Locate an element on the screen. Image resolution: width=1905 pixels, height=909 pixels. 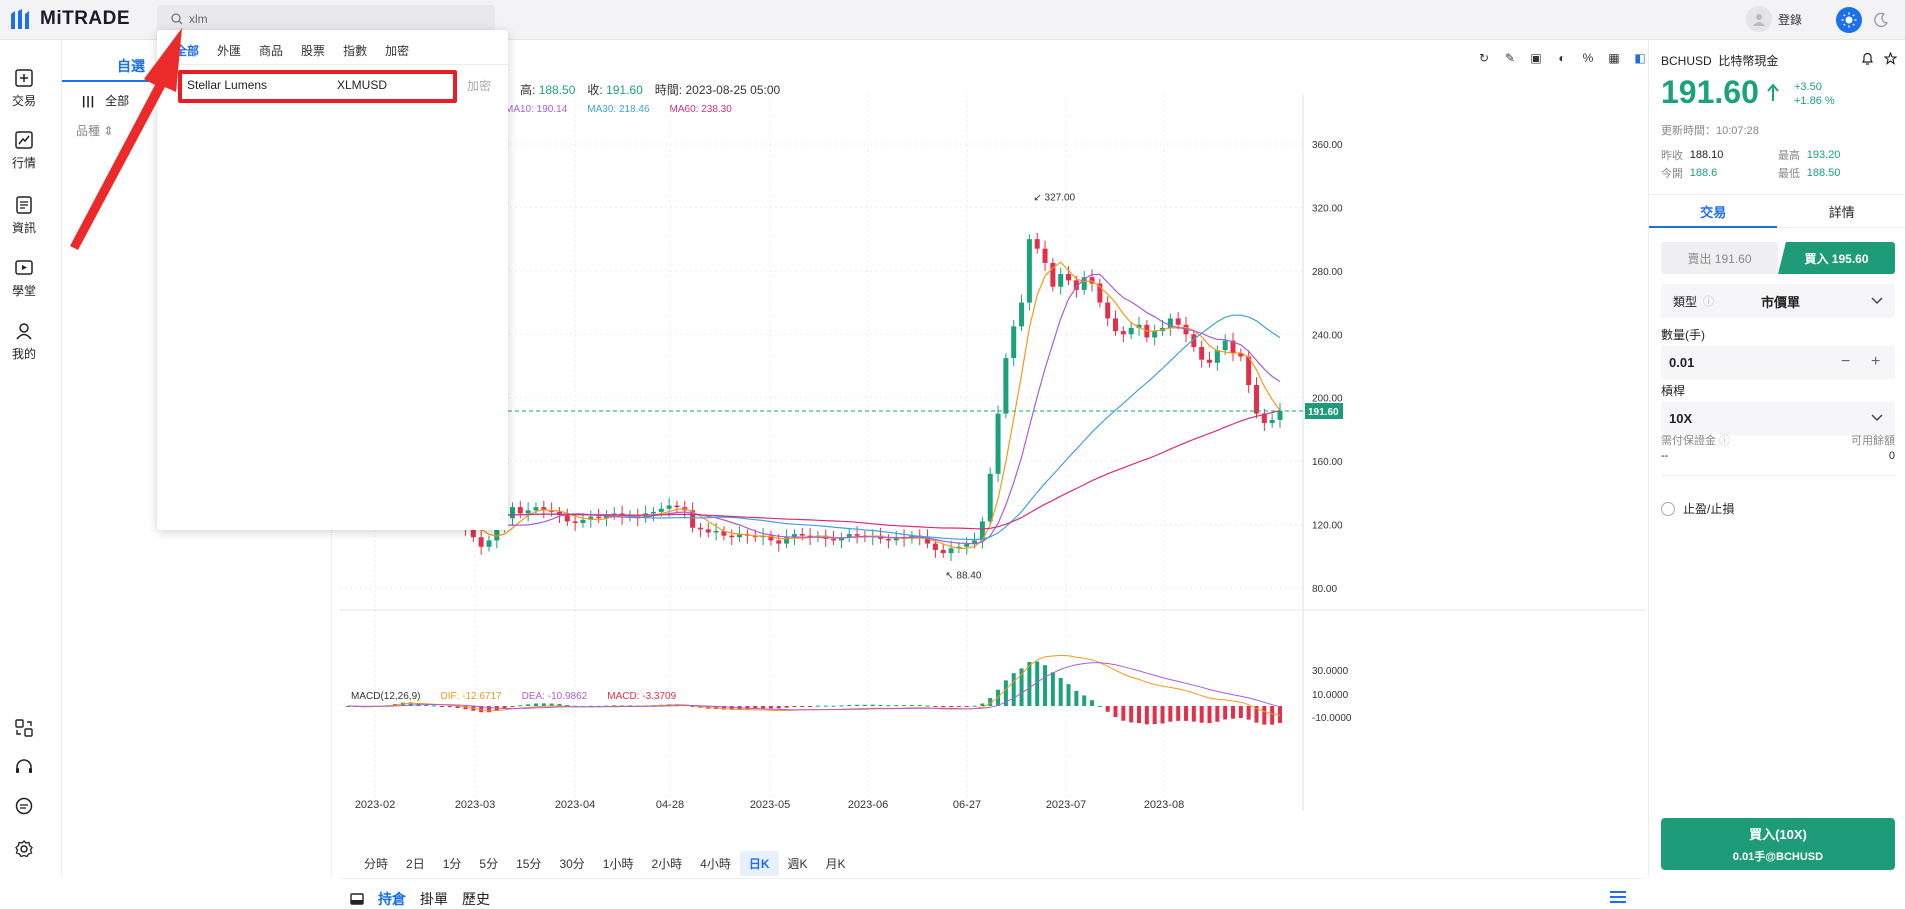
period-7: 2小時 is located at coordinates (666, 863).